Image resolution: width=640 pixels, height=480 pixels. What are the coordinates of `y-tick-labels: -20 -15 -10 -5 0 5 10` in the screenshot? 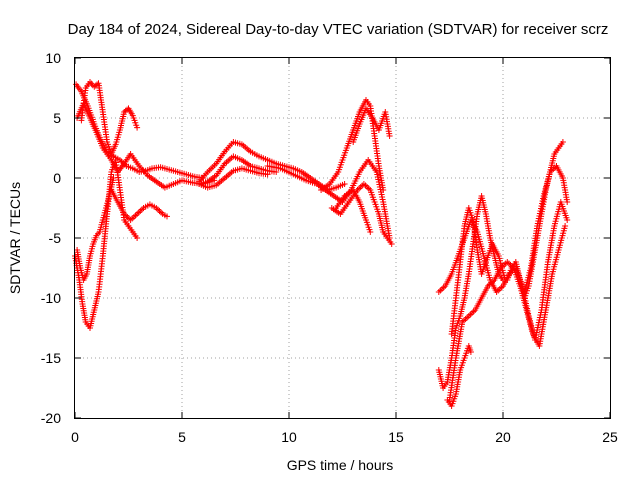 It's located at (51, 238).